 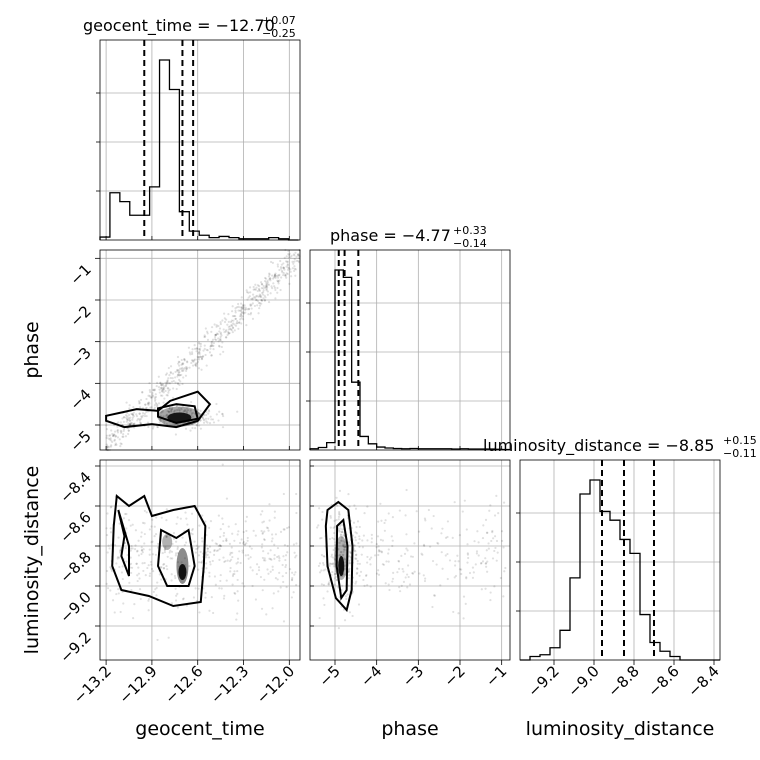 What do you see at coordinates (138, 684) in the screenshot?
I see `x-tick-label: −12.9` at bounding box center [138, 684].